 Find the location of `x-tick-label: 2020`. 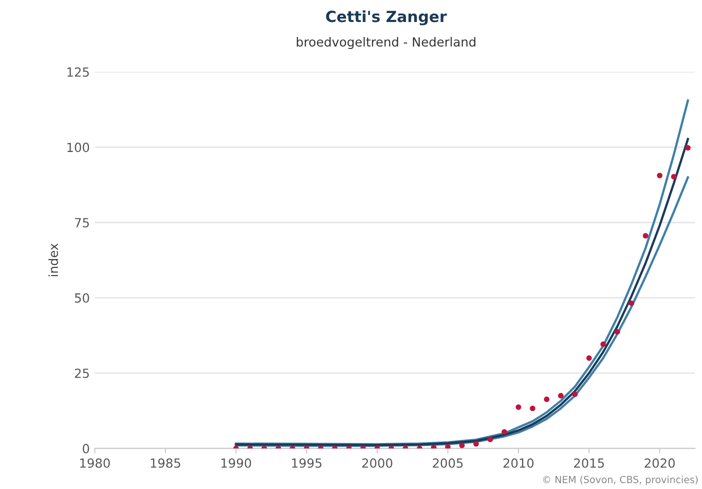

x-tick-label: 2020 is located at coordinates (659, 463).